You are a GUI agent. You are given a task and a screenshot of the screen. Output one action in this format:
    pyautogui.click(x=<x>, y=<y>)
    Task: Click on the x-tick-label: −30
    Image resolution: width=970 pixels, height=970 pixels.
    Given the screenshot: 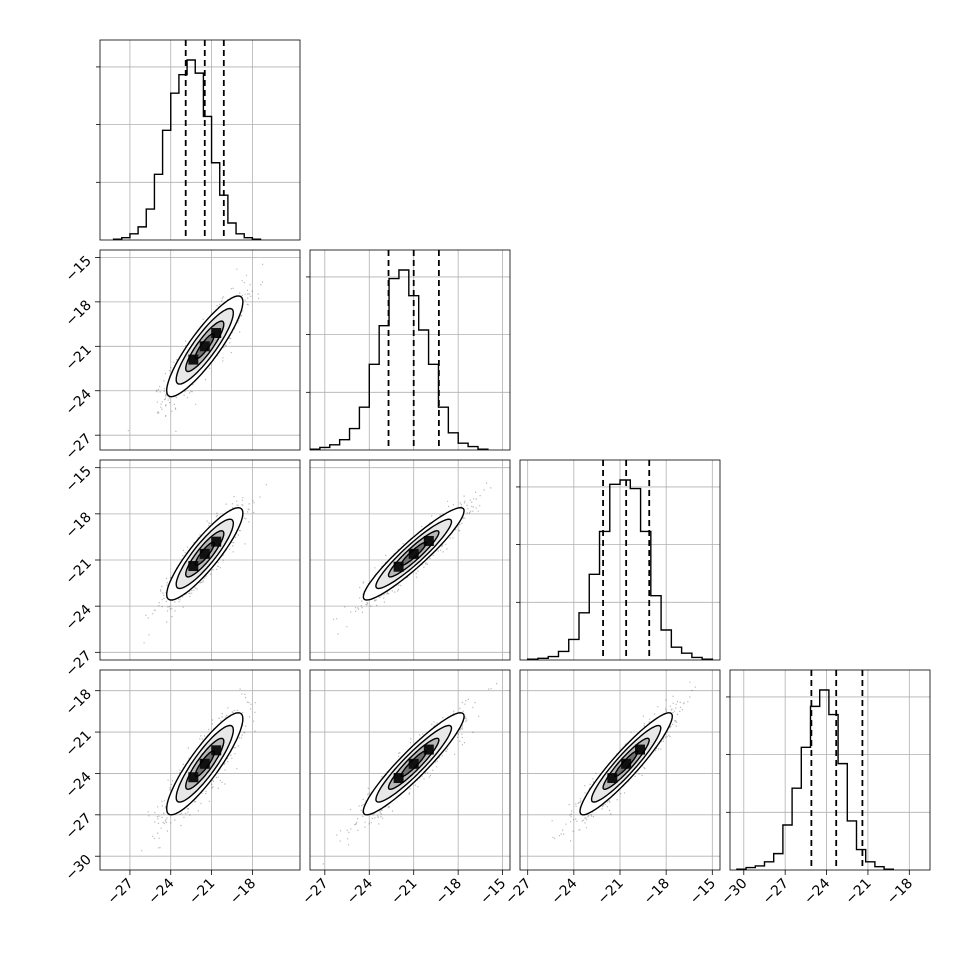 What is the action you would take?
    pyautogui.click(x=734, y=892)
    